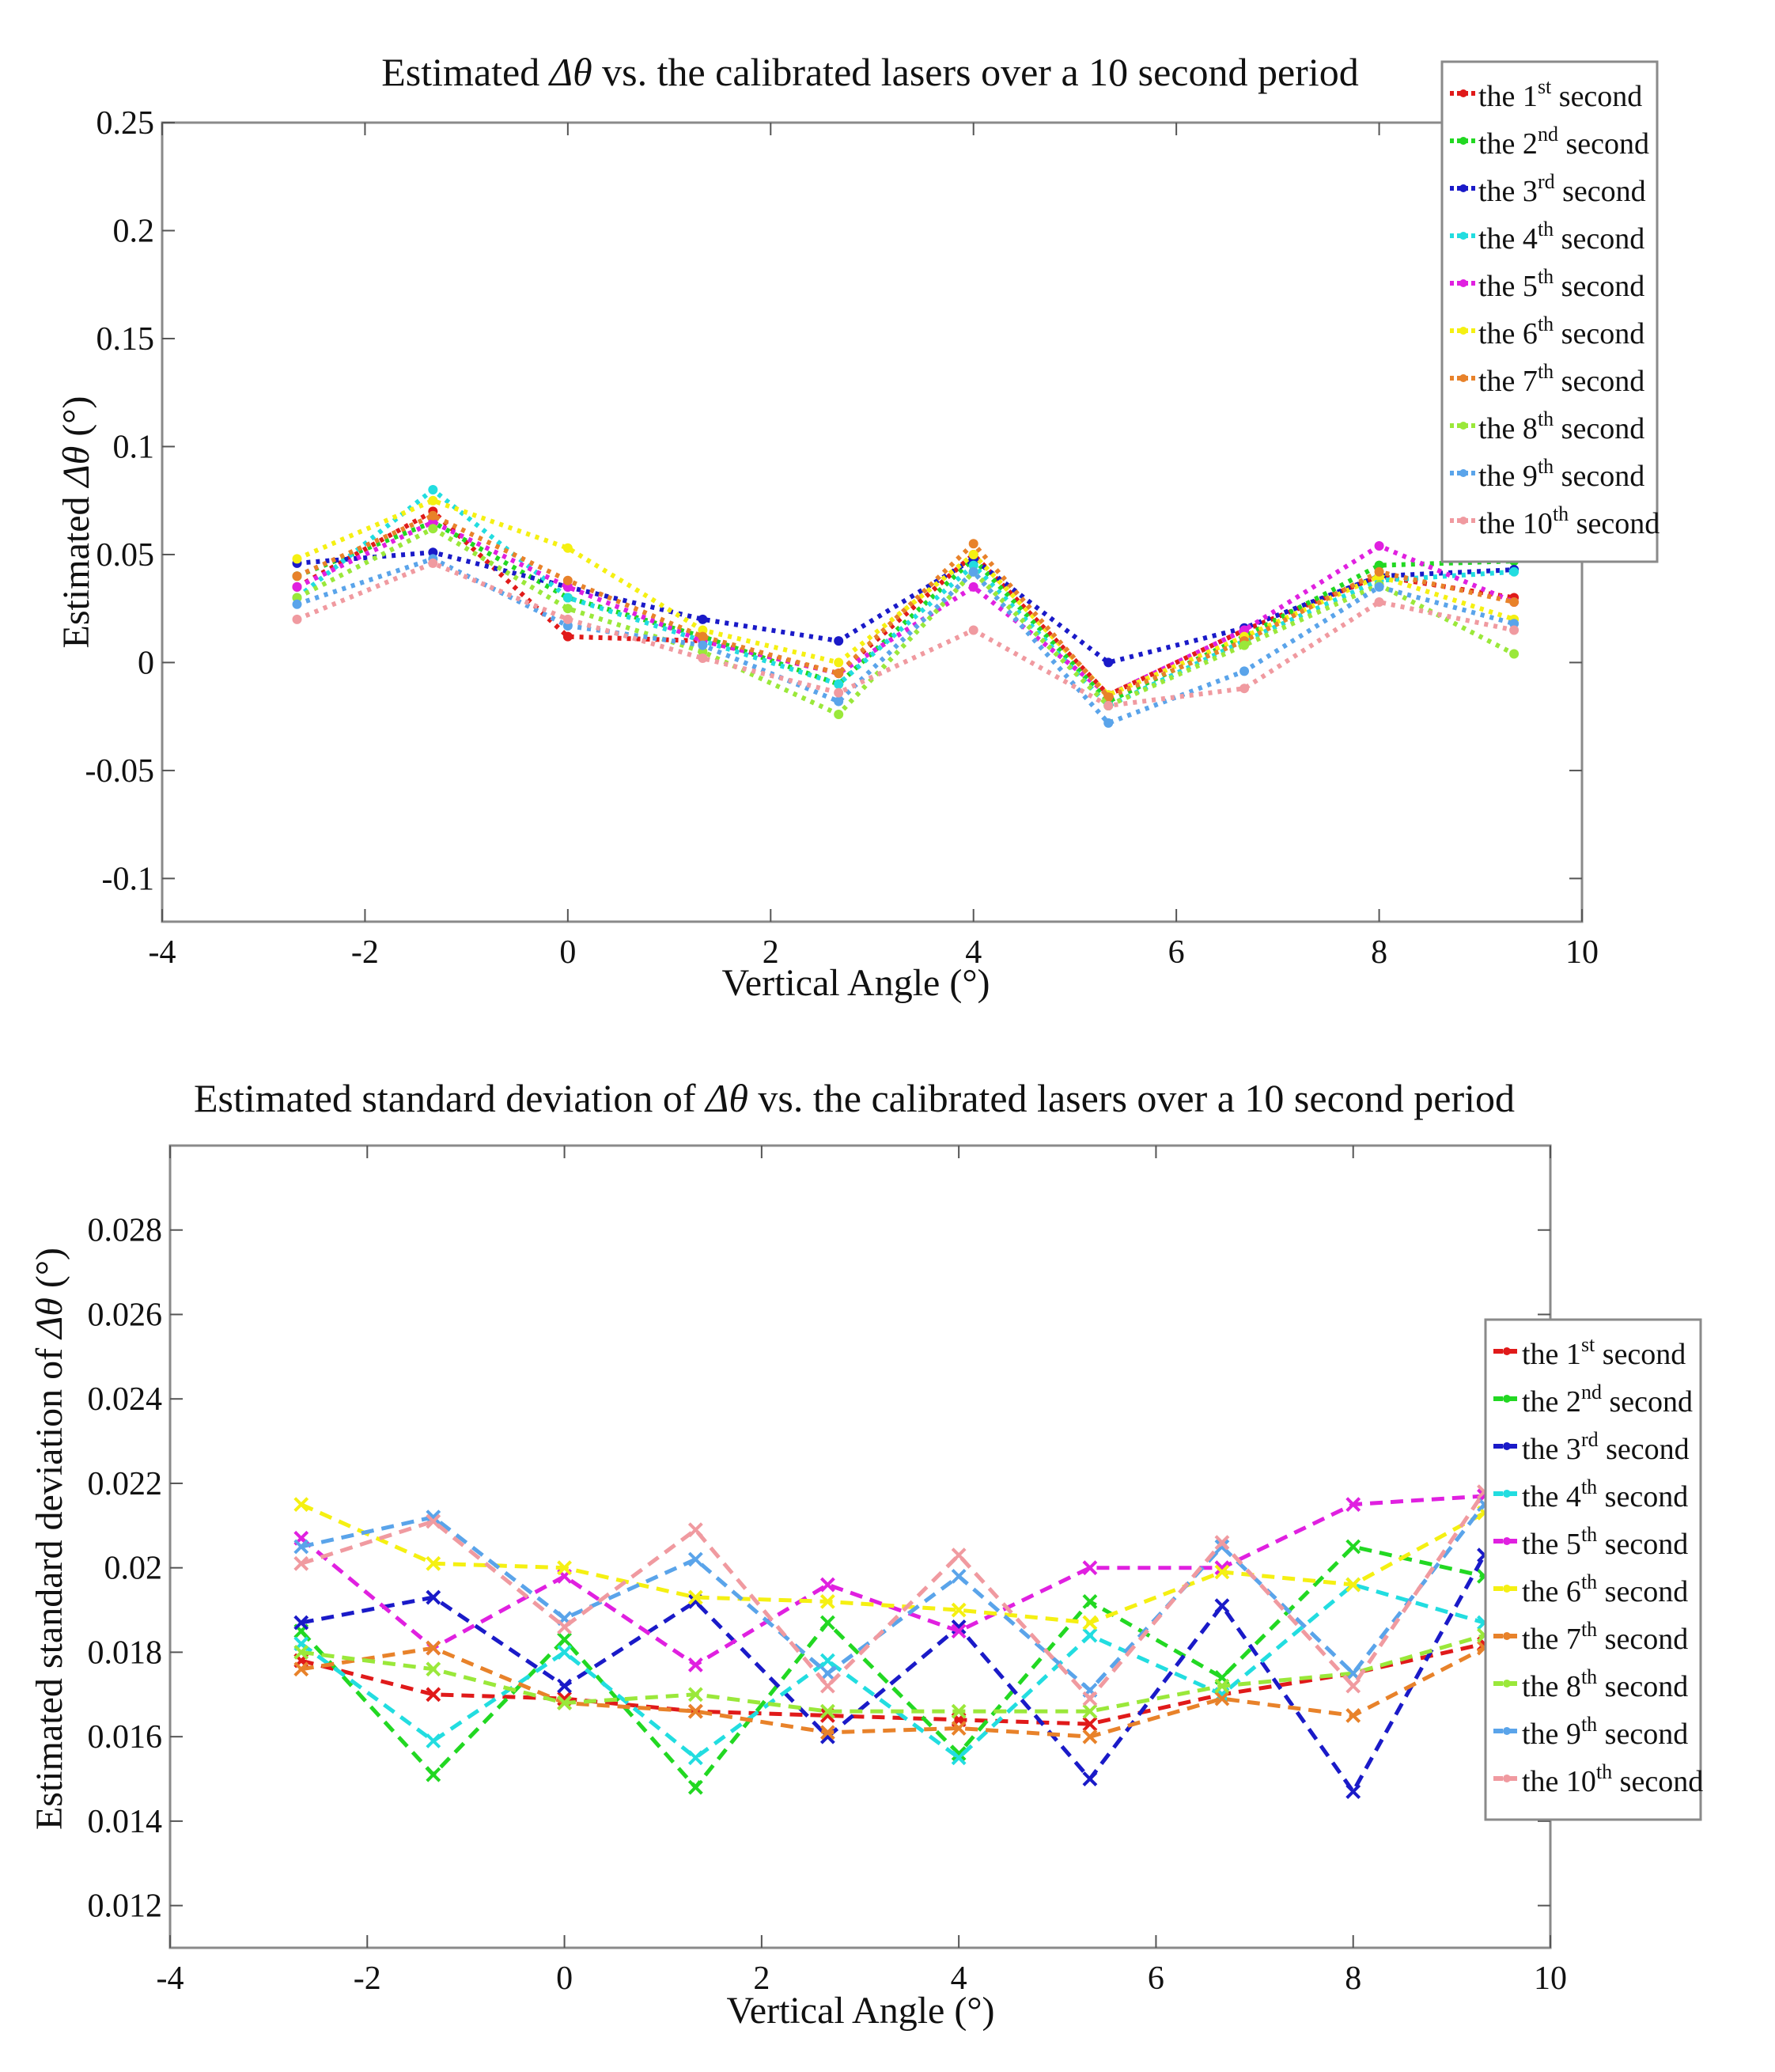 Image resolution: width=1775 pixels, height=2072 pixels. Describe the element at coordinates (1561, 379) in the screenshot. I see `legend-label: the 7th second` at that location.